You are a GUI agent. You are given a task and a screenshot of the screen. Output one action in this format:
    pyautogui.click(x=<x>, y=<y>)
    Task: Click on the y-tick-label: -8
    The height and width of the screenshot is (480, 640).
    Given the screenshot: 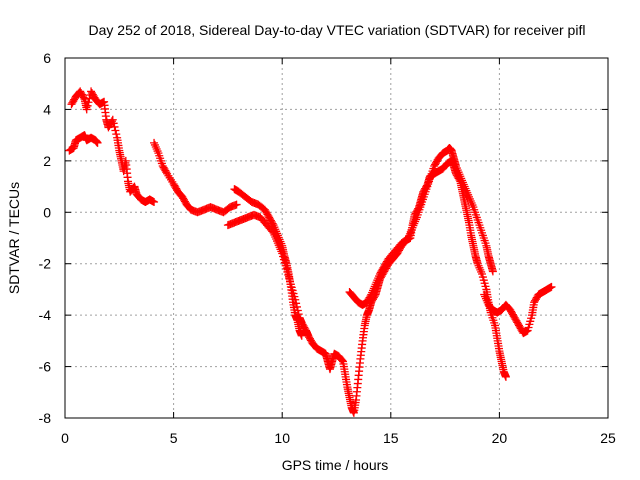 What is the action you would take?
    pyautogui.click(x=45, y=418)
    